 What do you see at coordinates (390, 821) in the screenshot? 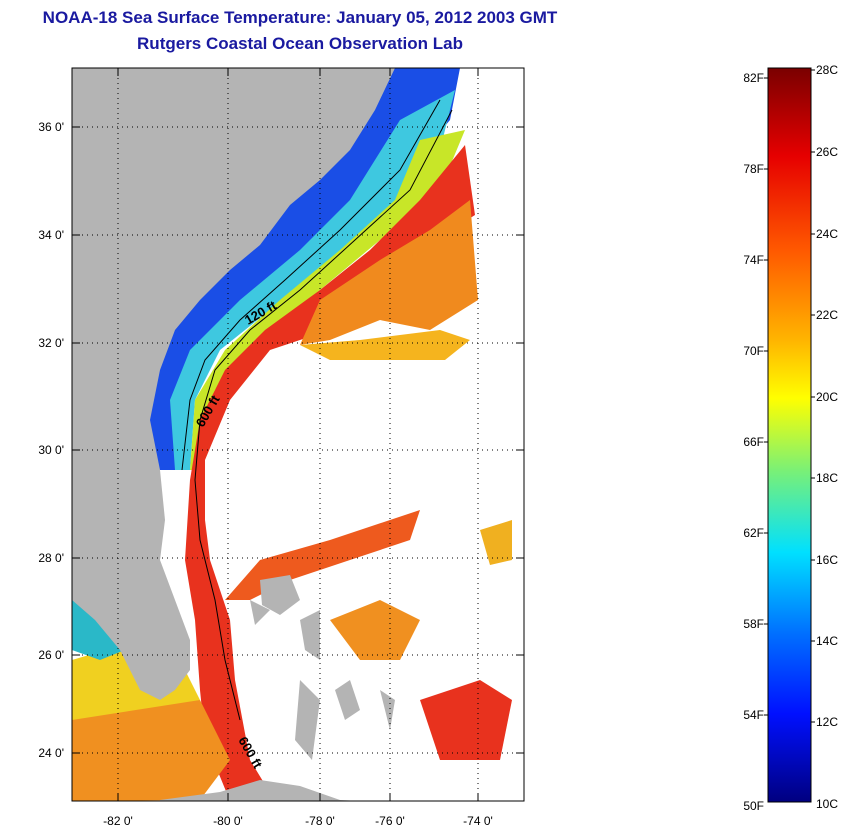
I see `lon-tick-label: -76 0'` at bounding box center [390, 821].